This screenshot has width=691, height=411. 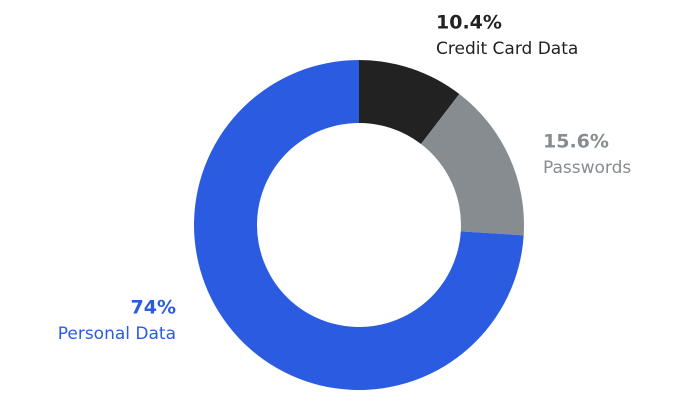 I want to click on category-label: Personal Data, so click(x=117, y=334).